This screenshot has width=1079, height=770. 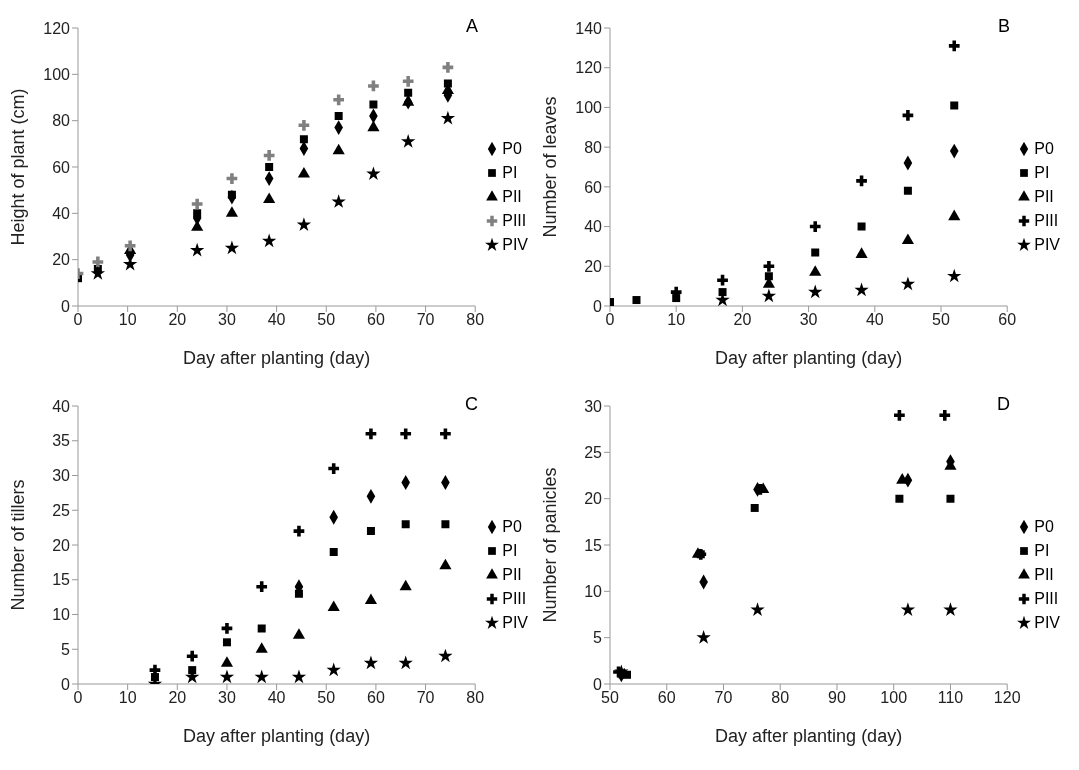 What do you see at coordinates (1003, 404) in the screenshot?
I see `chart-title: D` at bounding box center [1003, 404].